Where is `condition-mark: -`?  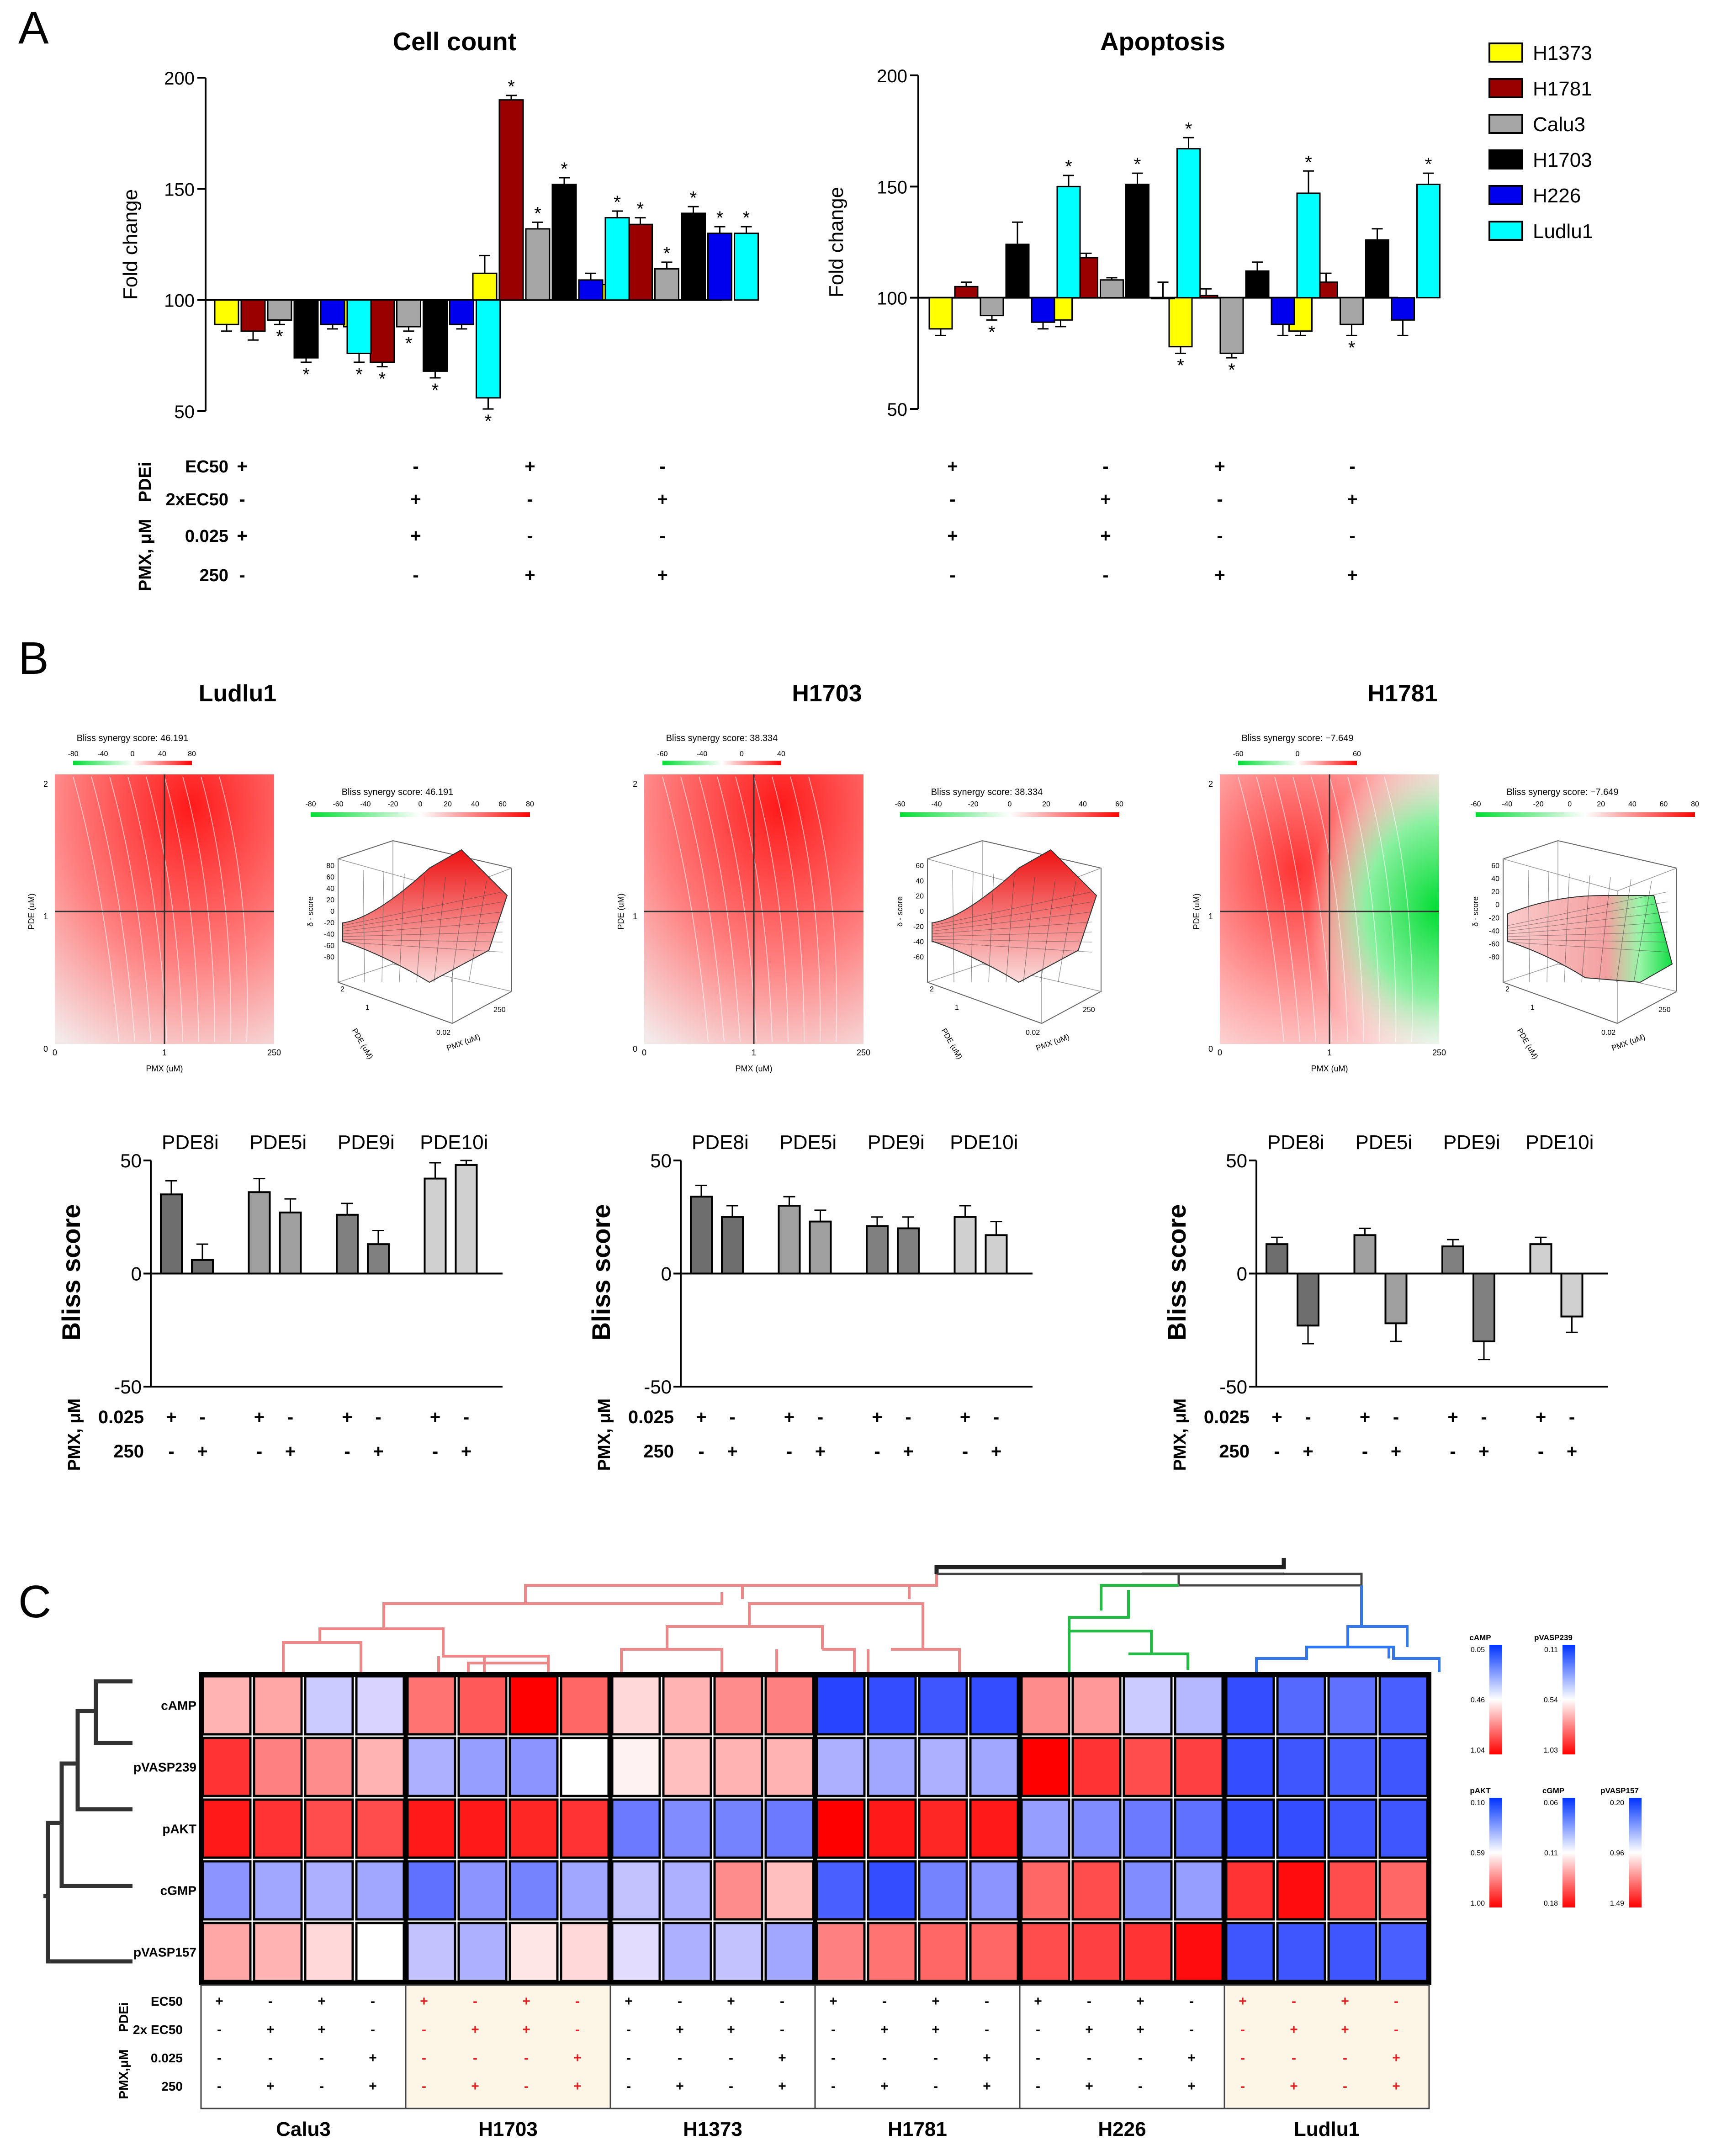 condition-mark: - is located at coordinates (952, 575).